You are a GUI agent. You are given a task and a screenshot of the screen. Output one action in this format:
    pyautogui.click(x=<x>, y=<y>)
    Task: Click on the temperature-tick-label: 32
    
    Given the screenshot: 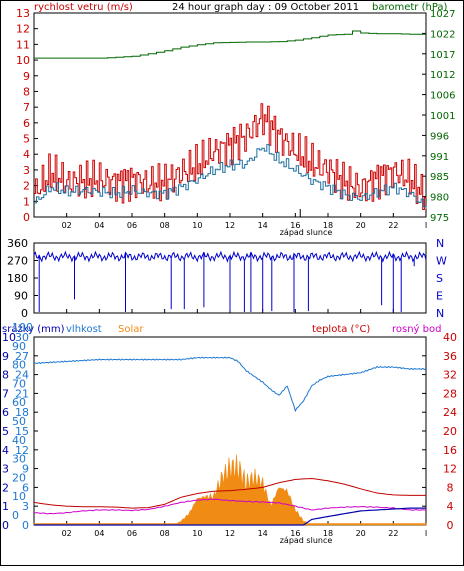 What is the action you would take?
    pyautogui.click(x=450, y=375)
    